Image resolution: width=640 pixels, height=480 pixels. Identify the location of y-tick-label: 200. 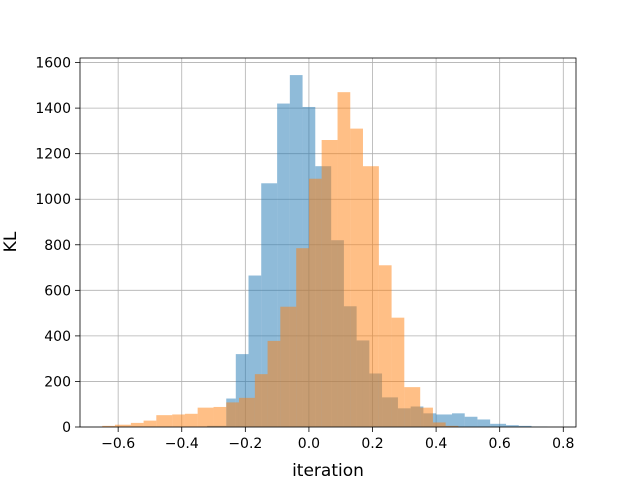
(57, 382).